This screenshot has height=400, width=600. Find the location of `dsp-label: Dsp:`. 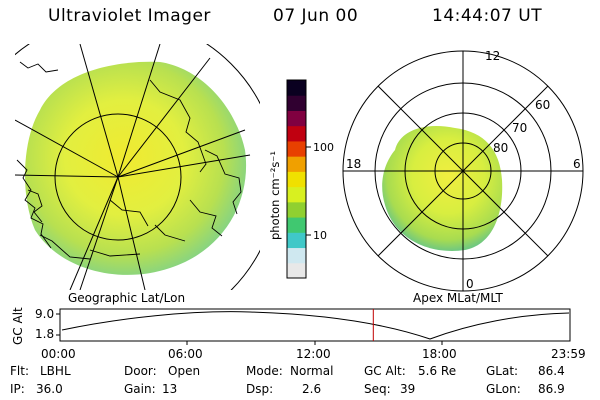

dsp-label: Dsp: is located at coordinates (260, 389).